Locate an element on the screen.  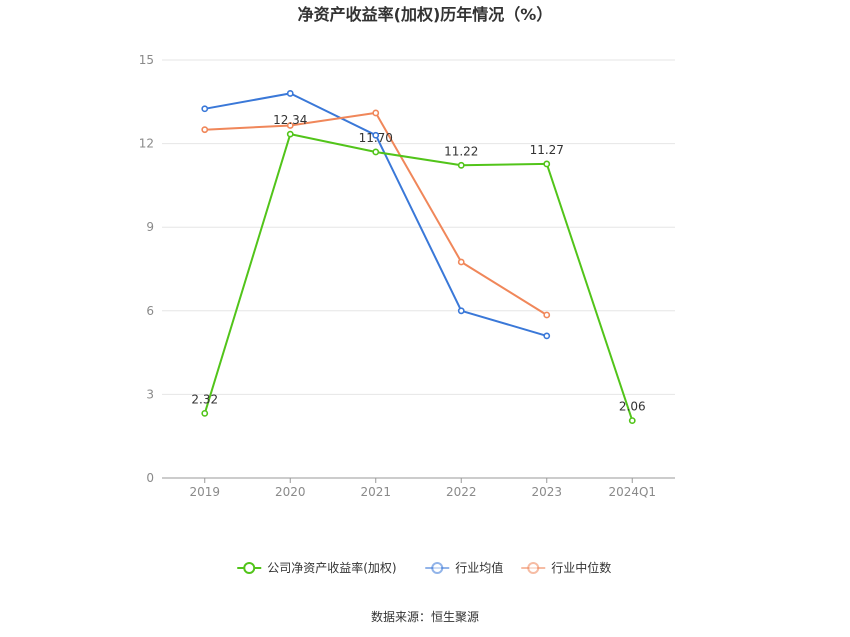
chart-title: 净资产收益率(加权)历年情况（%） is located at coordinates (425, 14).